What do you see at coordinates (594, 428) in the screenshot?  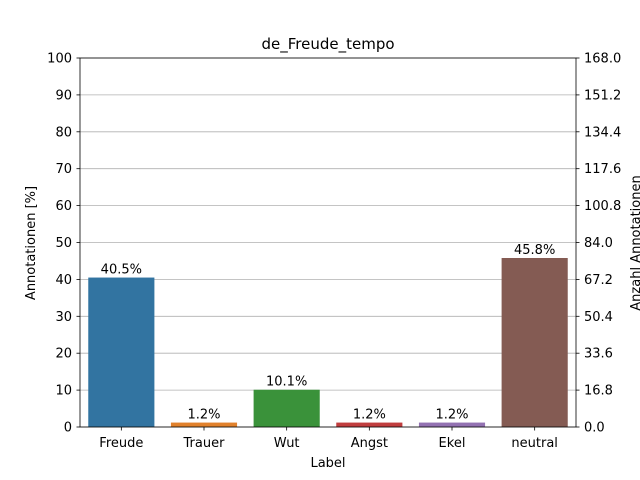 I see `y-right-tick-label: 0.0` at bounding box center [594, 428].